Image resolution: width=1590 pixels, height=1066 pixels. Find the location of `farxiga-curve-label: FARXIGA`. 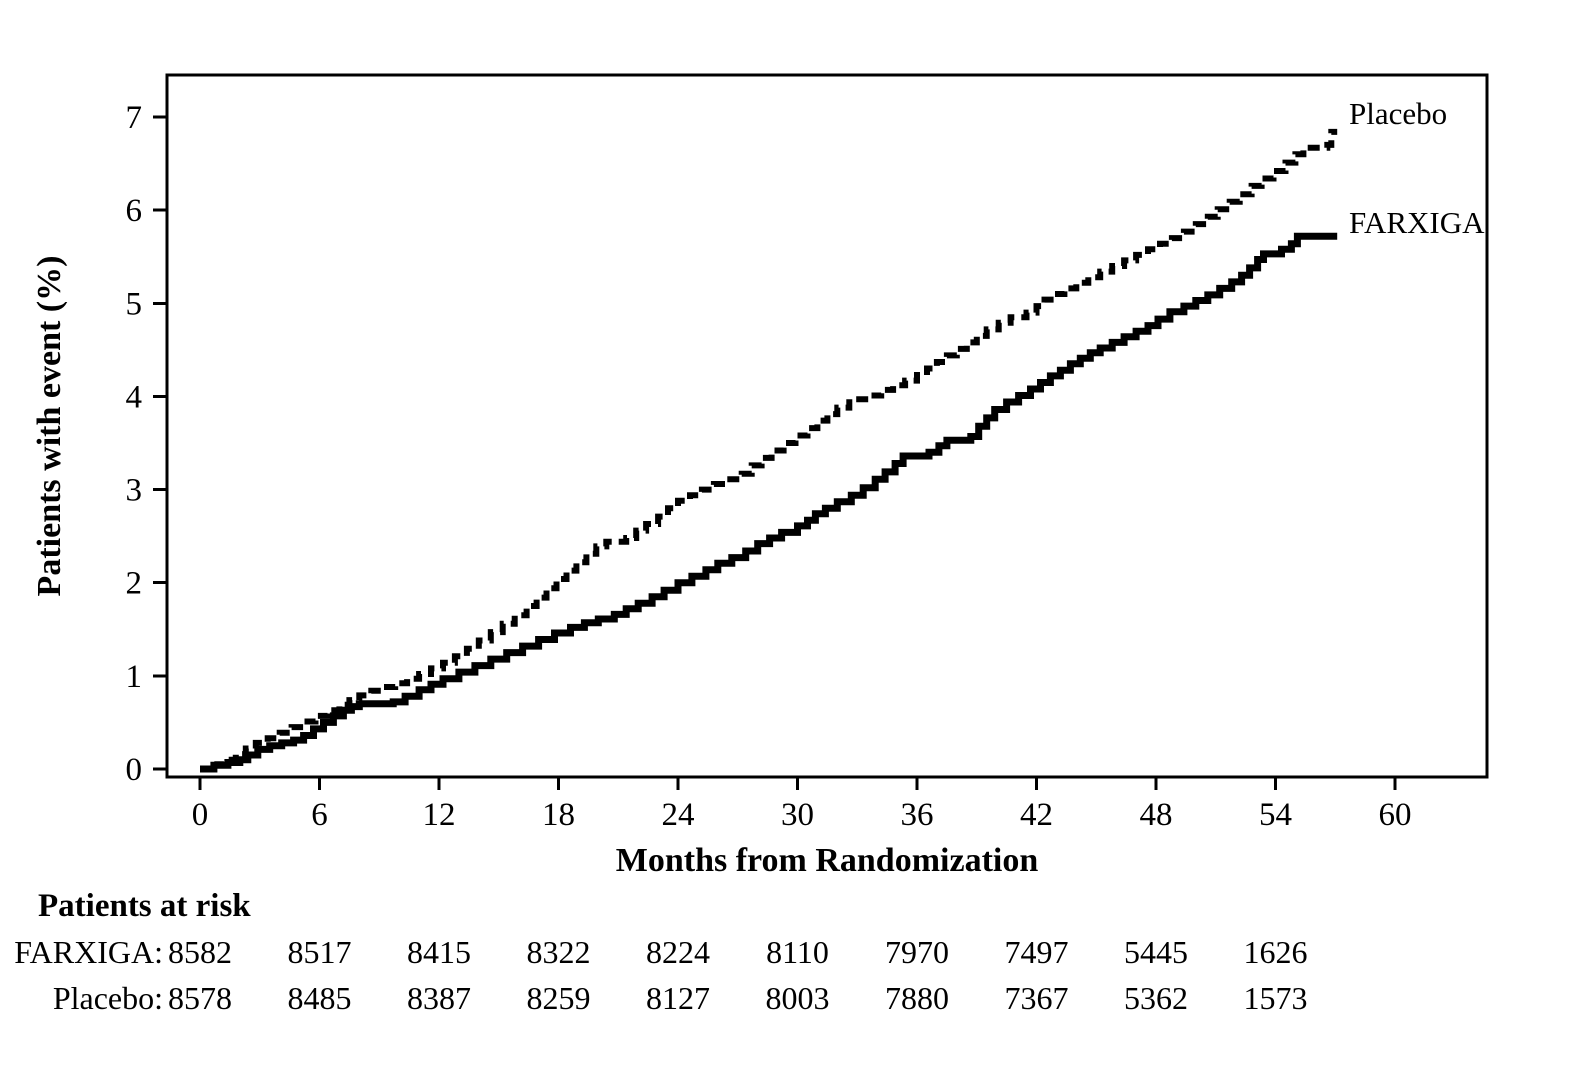

farxiga-curve-label: FARXIGA is located at coordinates (1417, 222).